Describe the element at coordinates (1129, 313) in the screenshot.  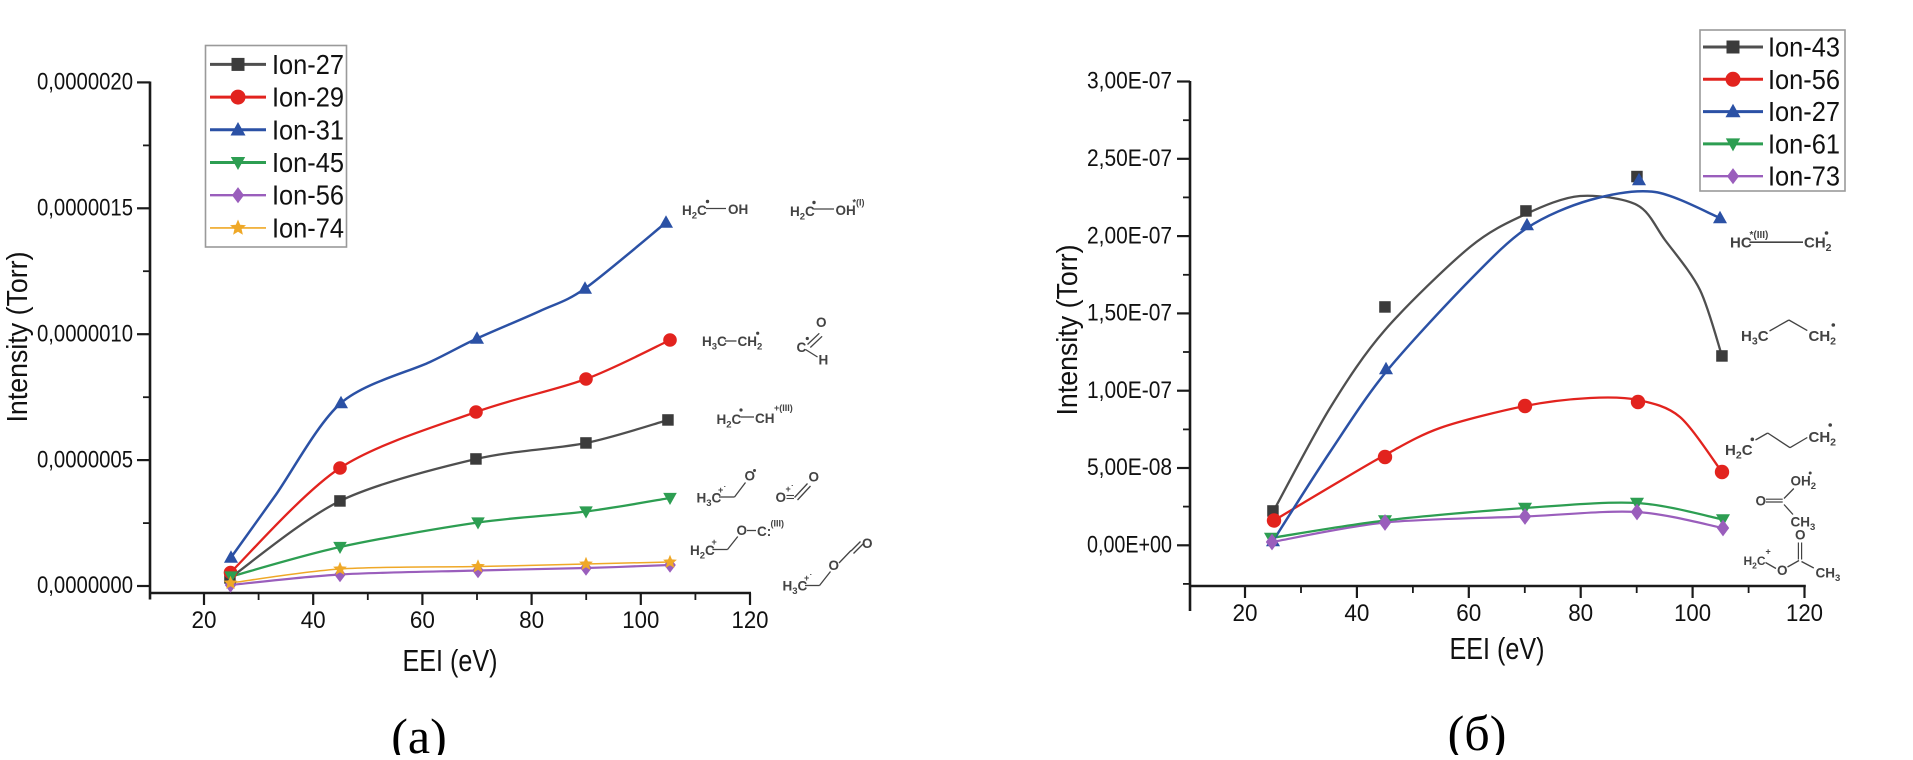
I see `svg-text: 1,50E-07` at that location.